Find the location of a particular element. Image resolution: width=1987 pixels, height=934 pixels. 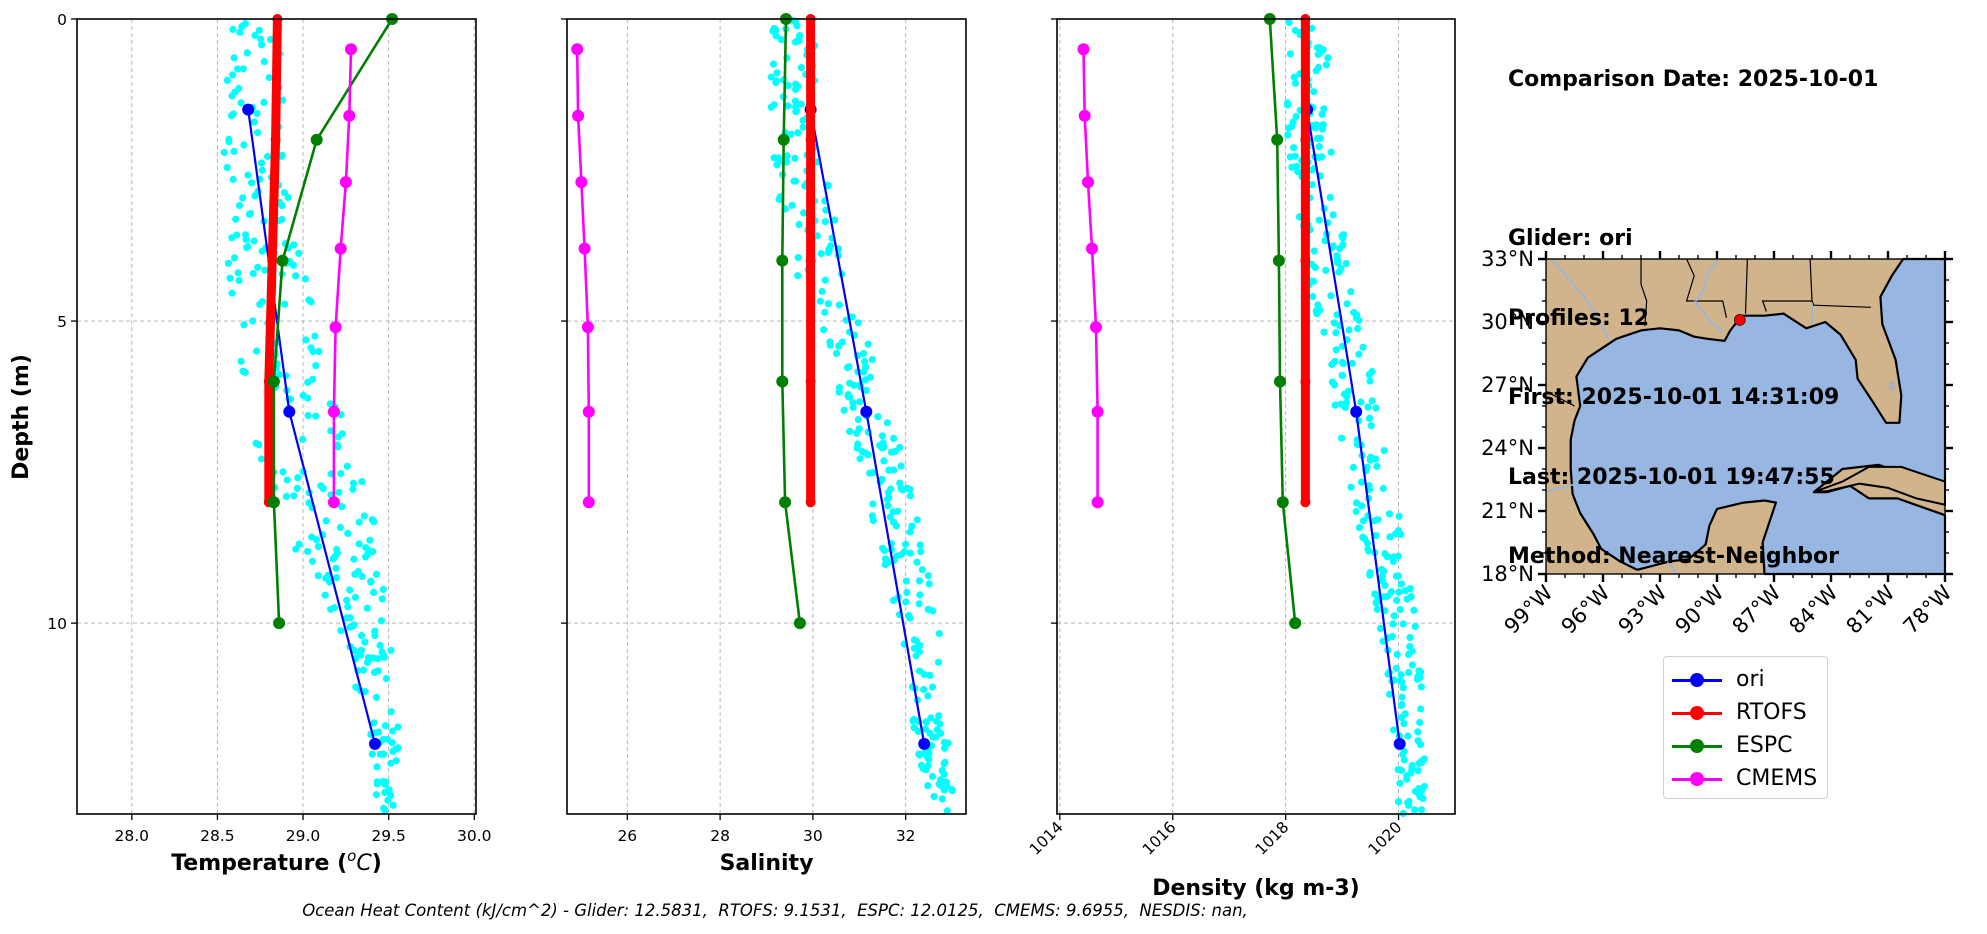

degree-superscript: o is located at coordinates (351, 856).